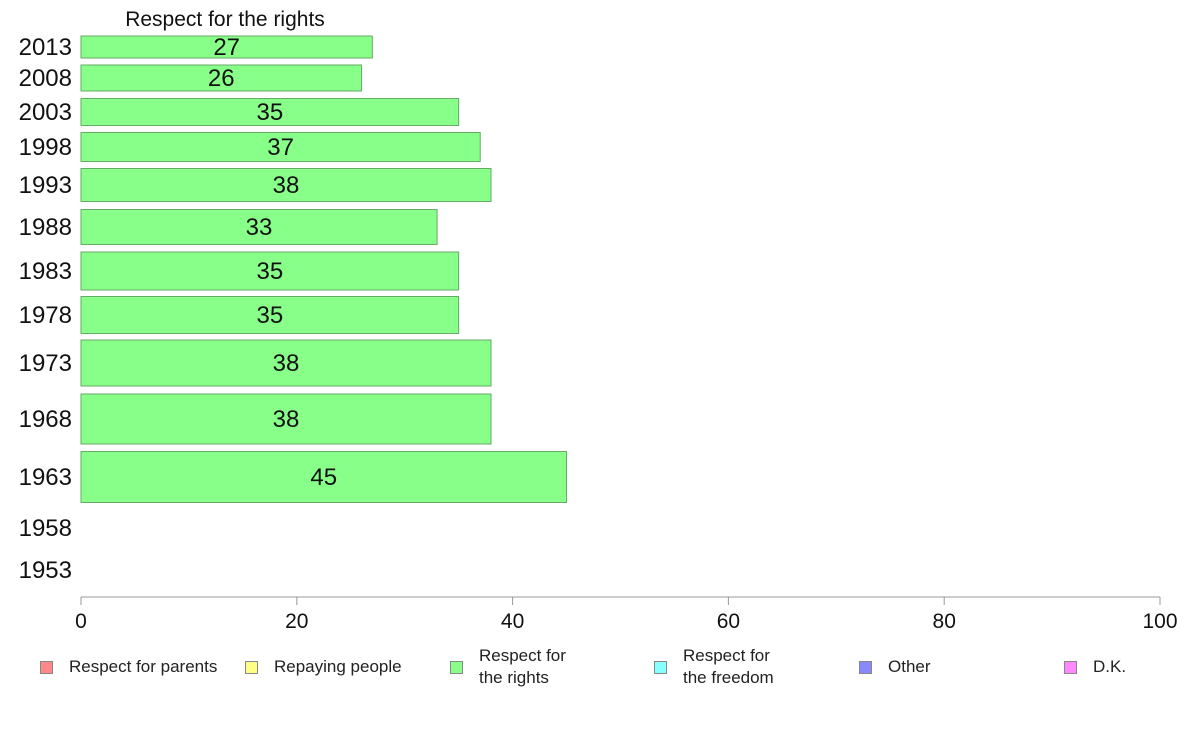 This screenshot has width=1188, height=736. What do you see at coordinates (512, 621) in the screenshot?
I see `x-tick-label: 40` at bounding box center [512, 621].